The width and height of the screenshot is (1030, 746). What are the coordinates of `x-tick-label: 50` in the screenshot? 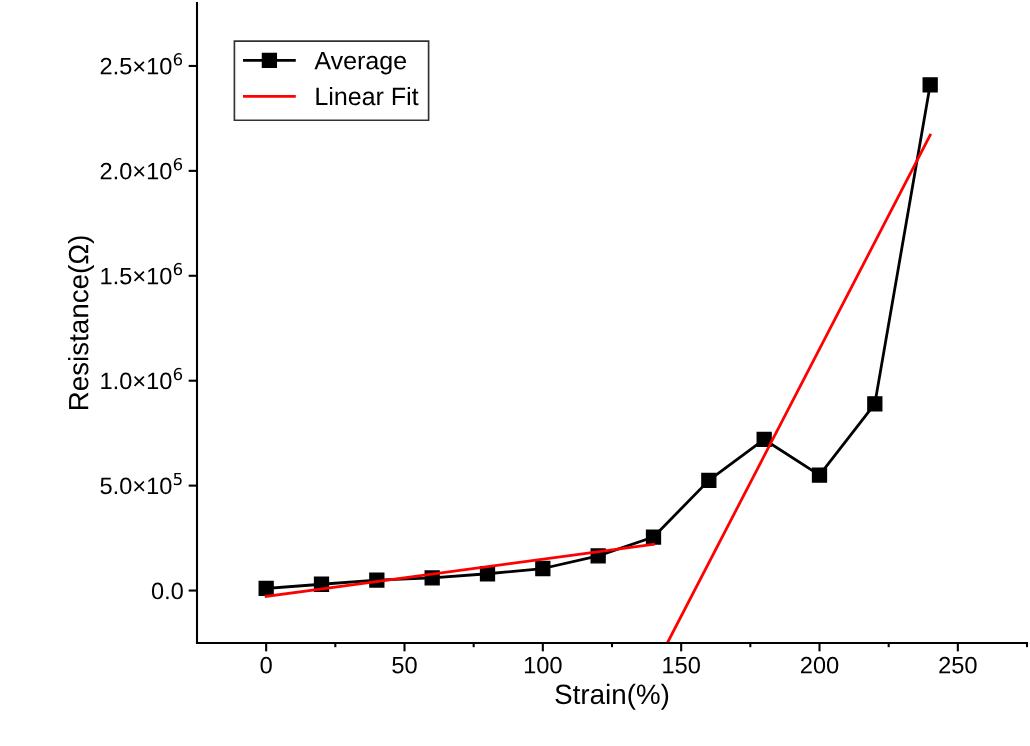 It's located at (404, 665).